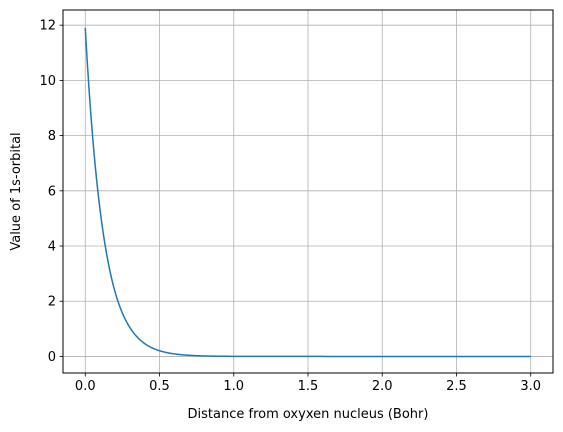 The image size is (563, 432). Describe the element at coordinates (52, 357) in the screenshot. I see `y-tick-label: 0` at that location.